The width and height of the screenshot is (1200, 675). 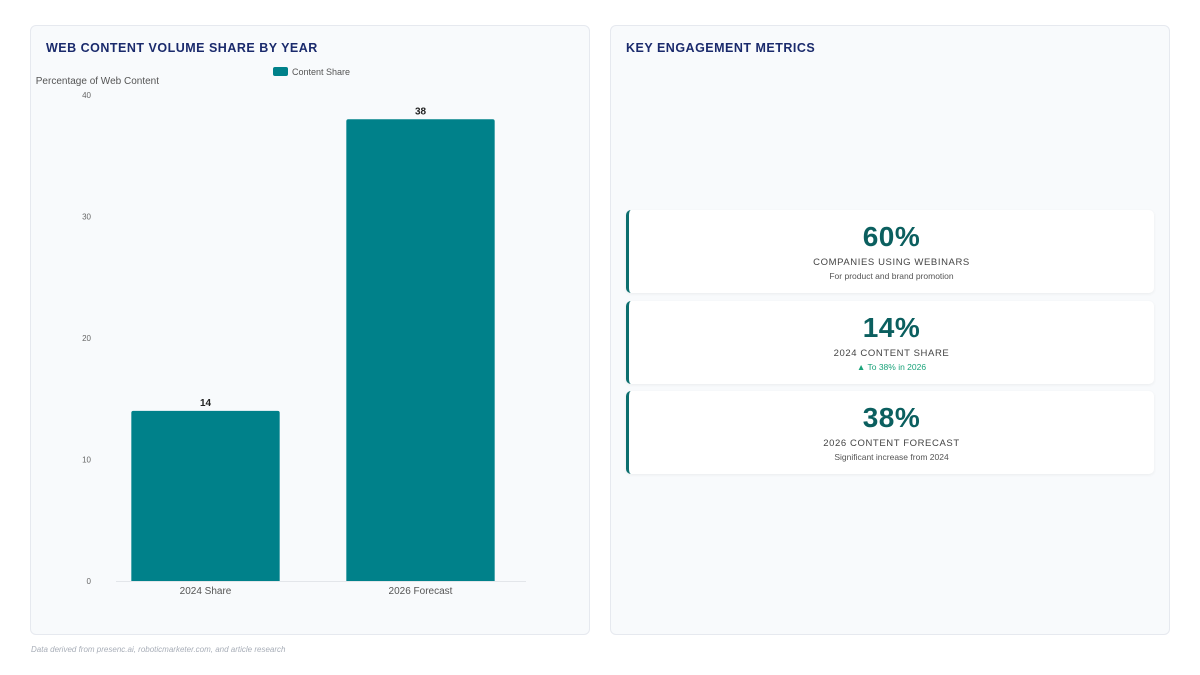 What do you see at coordinates (891, 353) in the screenshot?
I see `metric-label: 2024 CONTENT SHARE` at bounding box center [891, 353].